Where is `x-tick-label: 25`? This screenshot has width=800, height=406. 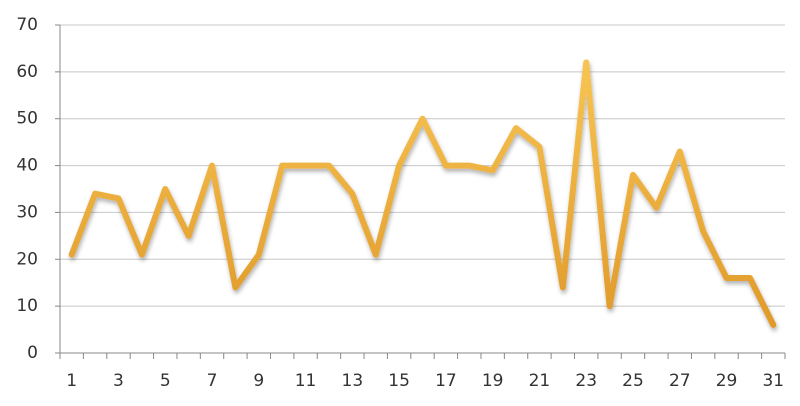 x-tick-label: 25 is located at coordinates (633, 381).